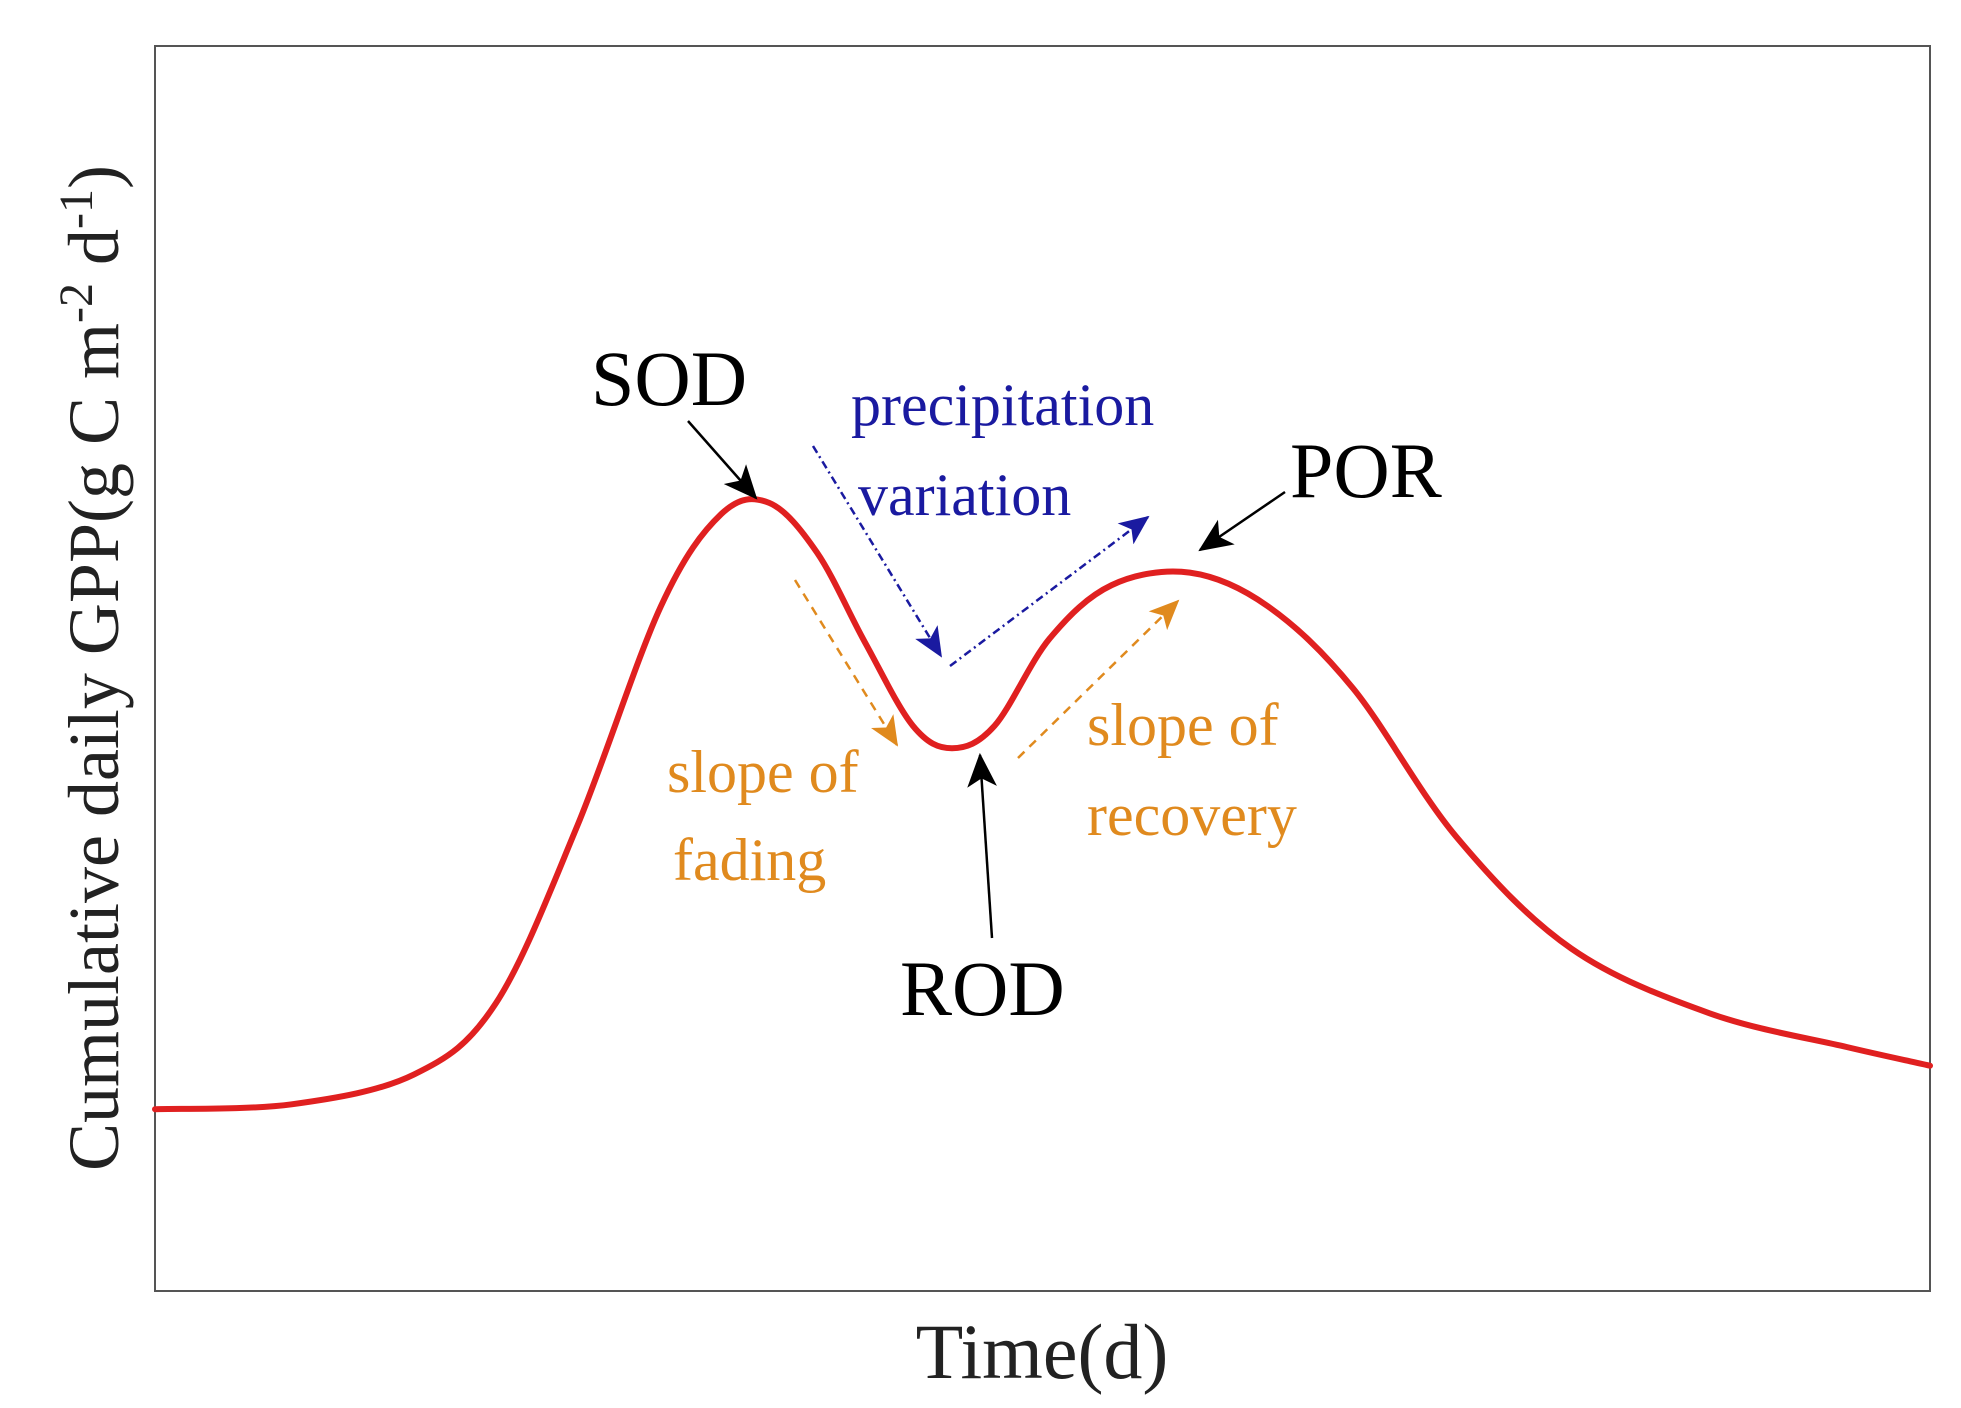 Image resolution: width=1961 pixels, height=1408 pixels. What do you see at coordinates (94, 256) in the screenshot?
I see `y-axis-label-mid: d` at bounding box center [94, 256].